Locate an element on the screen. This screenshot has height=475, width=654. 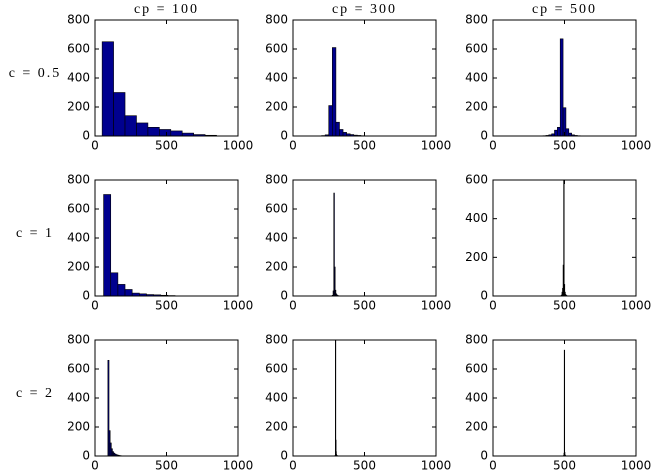
subplot-title: cp = 100 is located at coordinates (166, 9).